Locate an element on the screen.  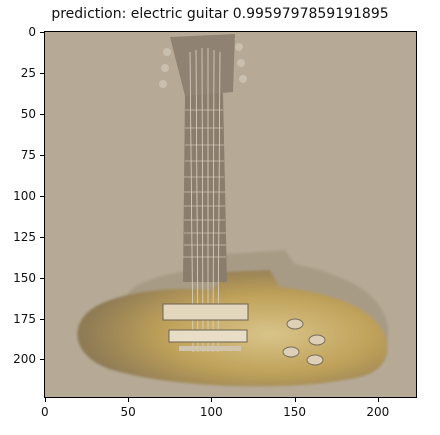
x-tick-label: 100 is located at coordinates (211, 412).